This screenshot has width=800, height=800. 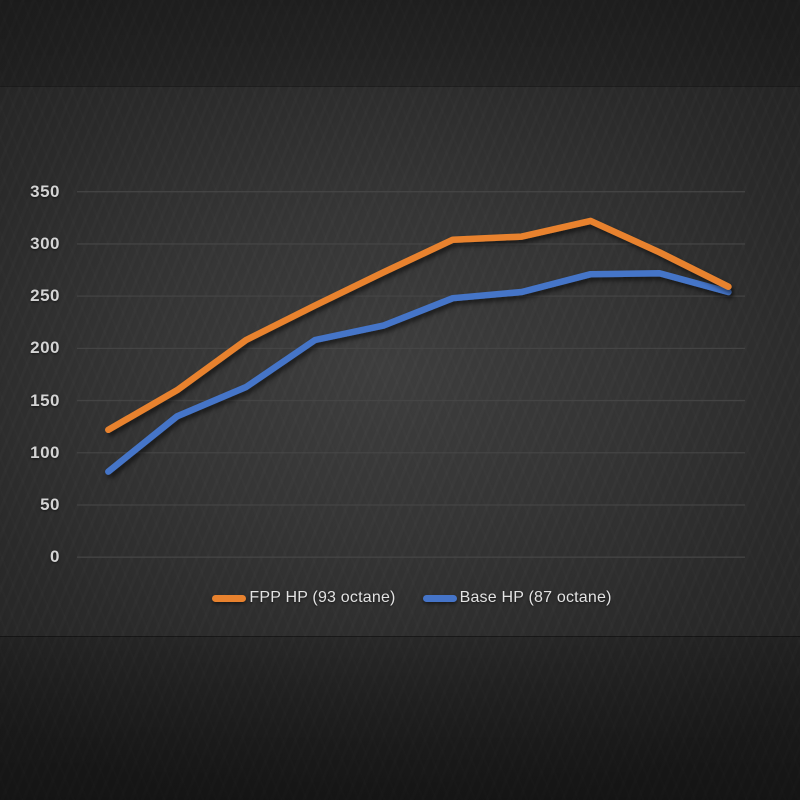 I want to click on top-shade-band, so click(x=400, y=43).